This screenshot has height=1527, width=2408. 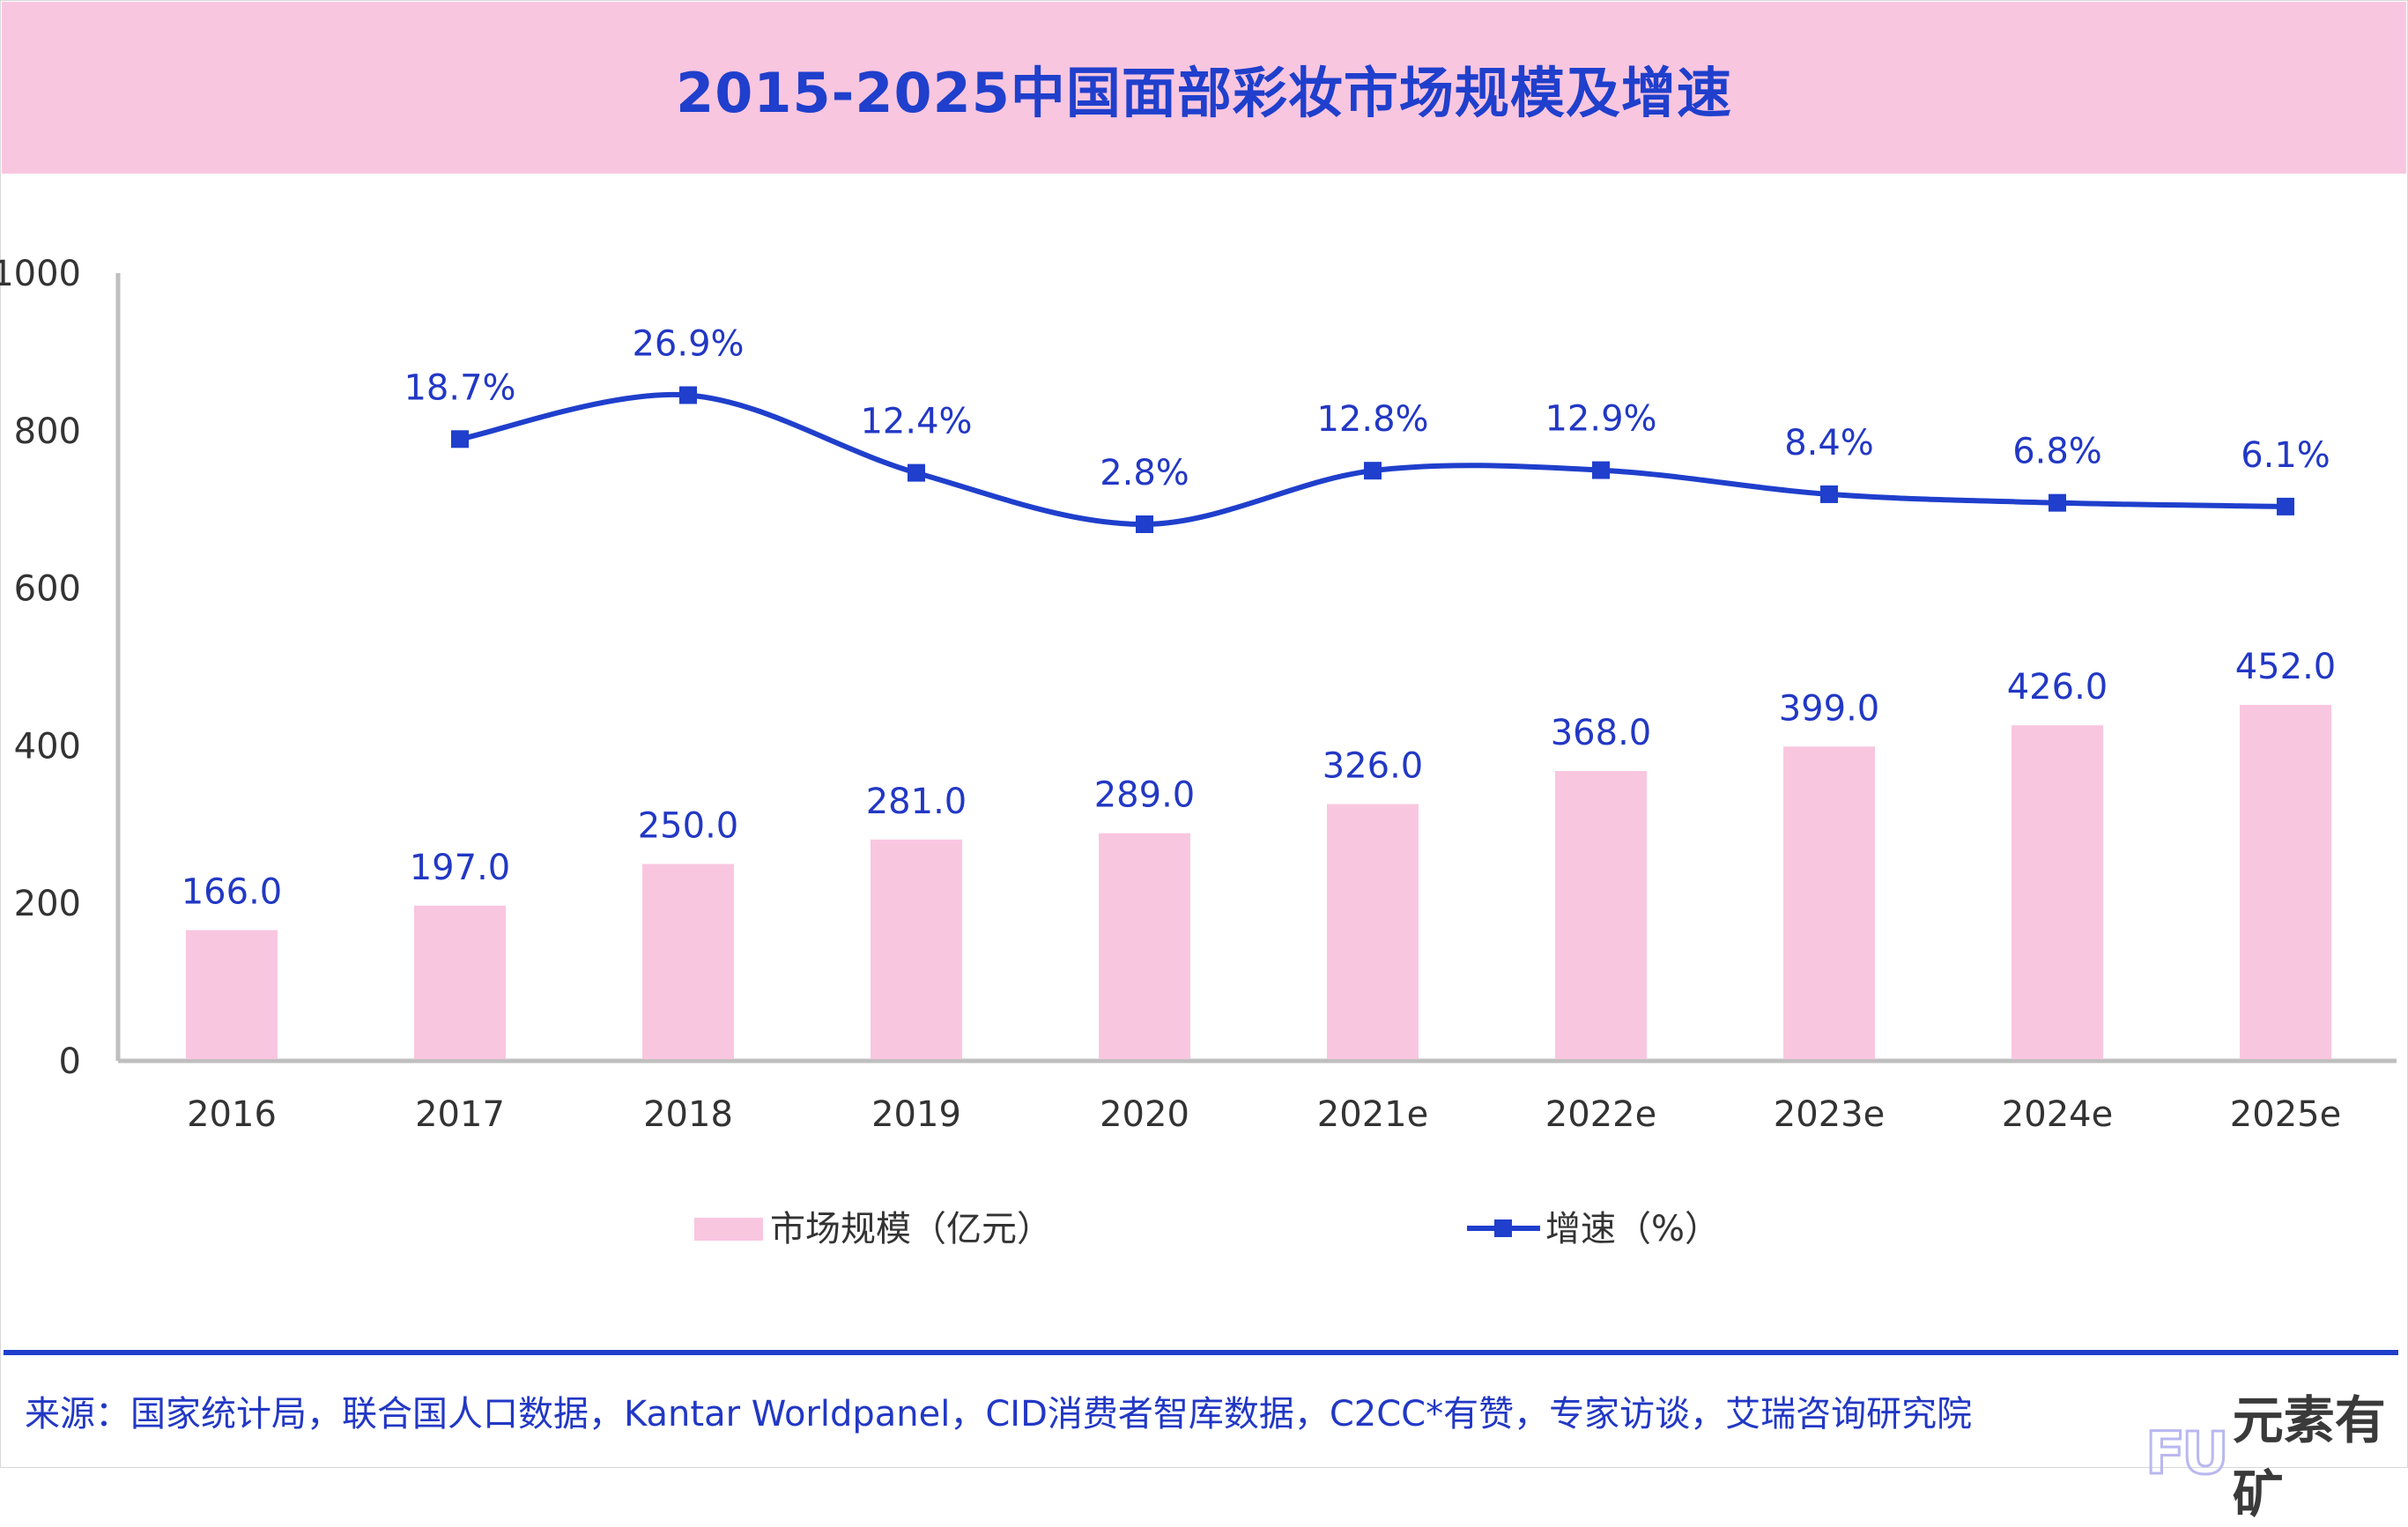 What do you see at coordinates (688, 1114) in the screenshot?
I see `x-tick-label: 2018` at bounding box center [688, 1114].